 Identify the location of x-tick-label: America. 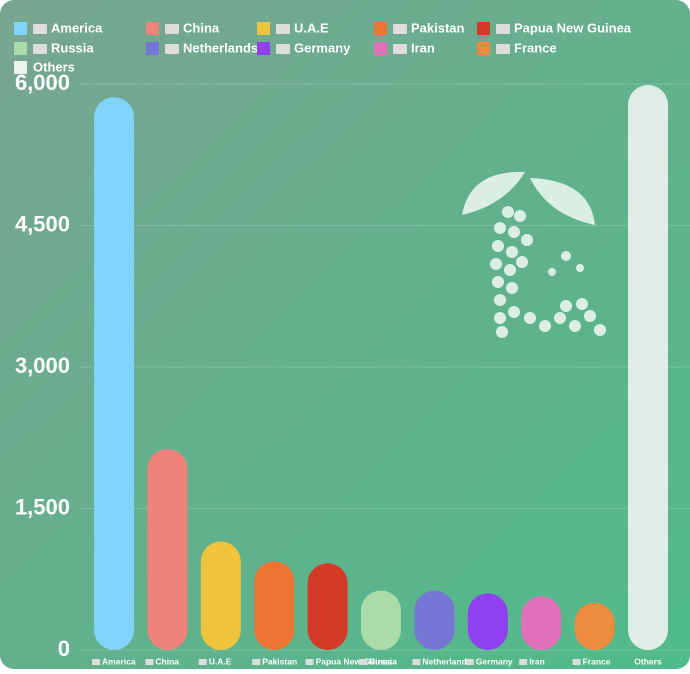
(119, 661).